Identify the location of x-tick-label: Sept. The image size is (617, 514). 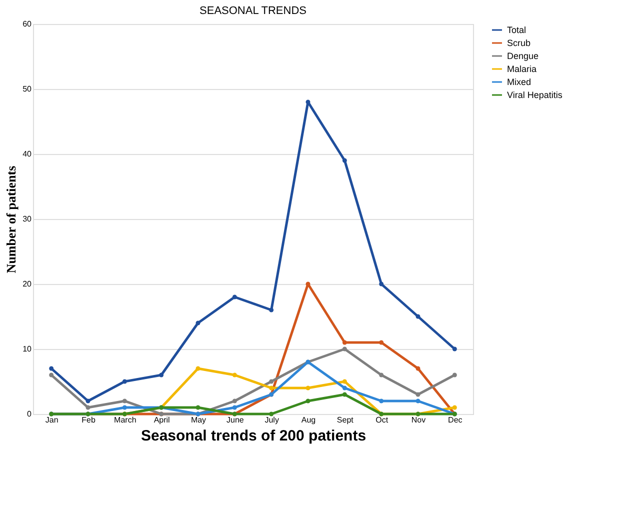
(345, 420).